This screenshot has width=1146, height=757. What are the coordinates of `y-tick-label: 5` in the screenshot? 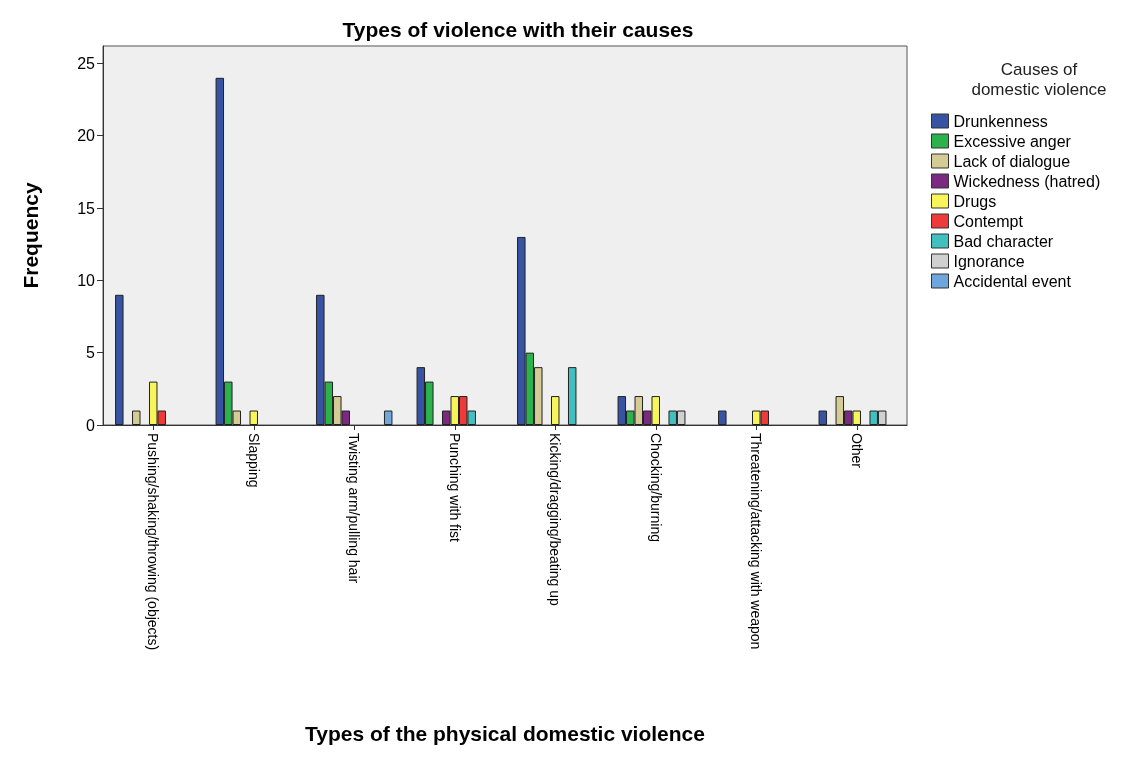 It's located at (91, 353).